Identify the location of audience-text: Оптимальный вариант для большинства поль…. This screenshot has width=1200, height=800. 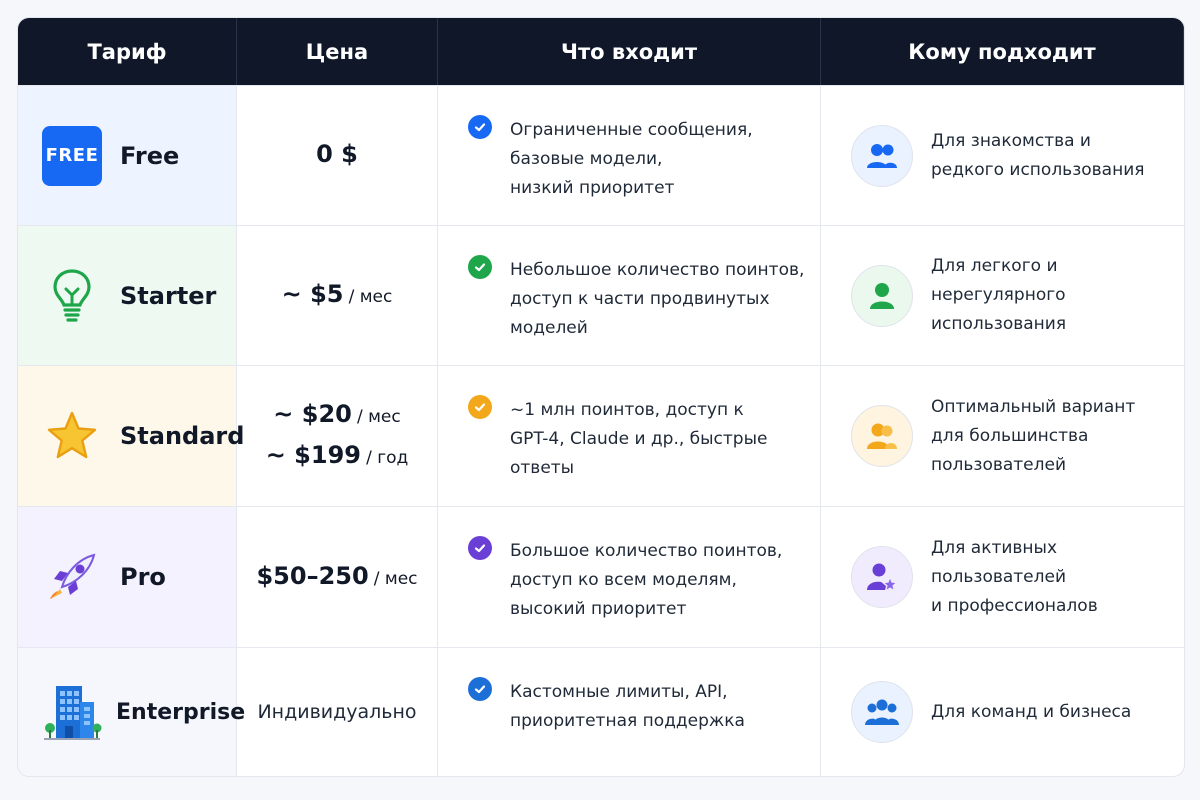
(1033, 435).